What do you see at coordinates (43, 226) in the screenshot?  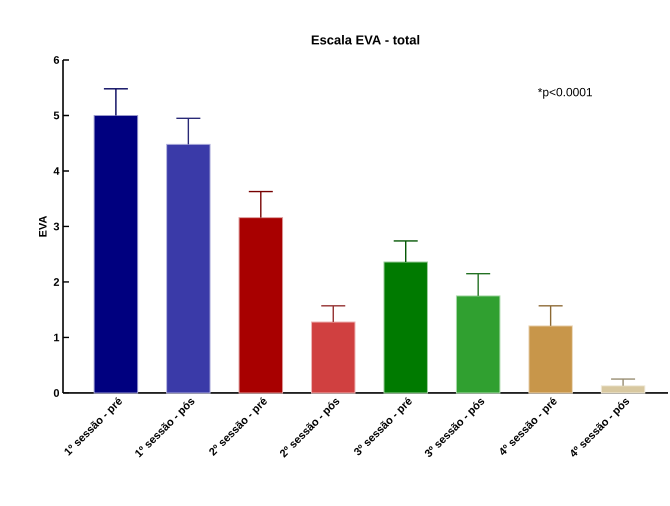 I see `y-axis-title: EVA` at bounding box center [43, 226].